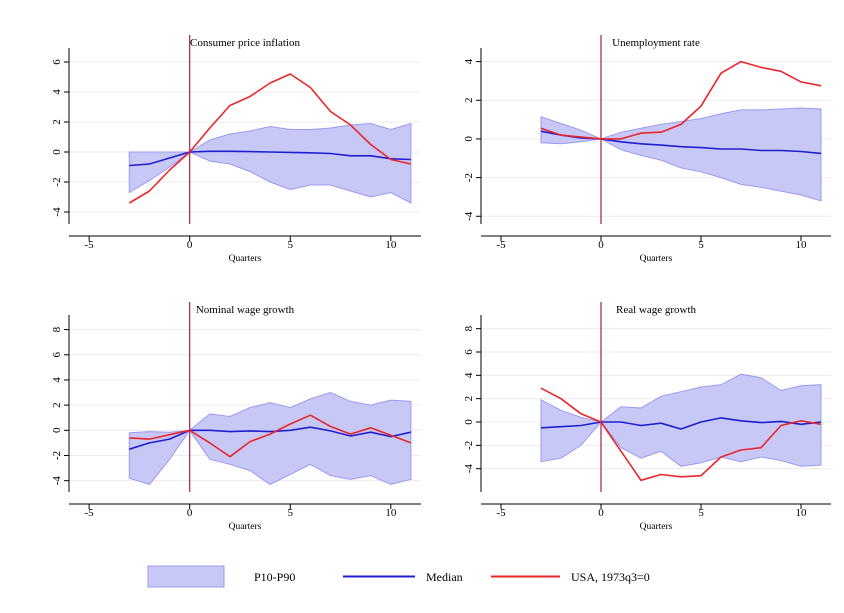 The height and width of the screenshot is (613, 844). What do you see at coordinates (656, 43) in the screenshot?
I see `panel-title: Unemployment rate` at bounding box center [656, 43].